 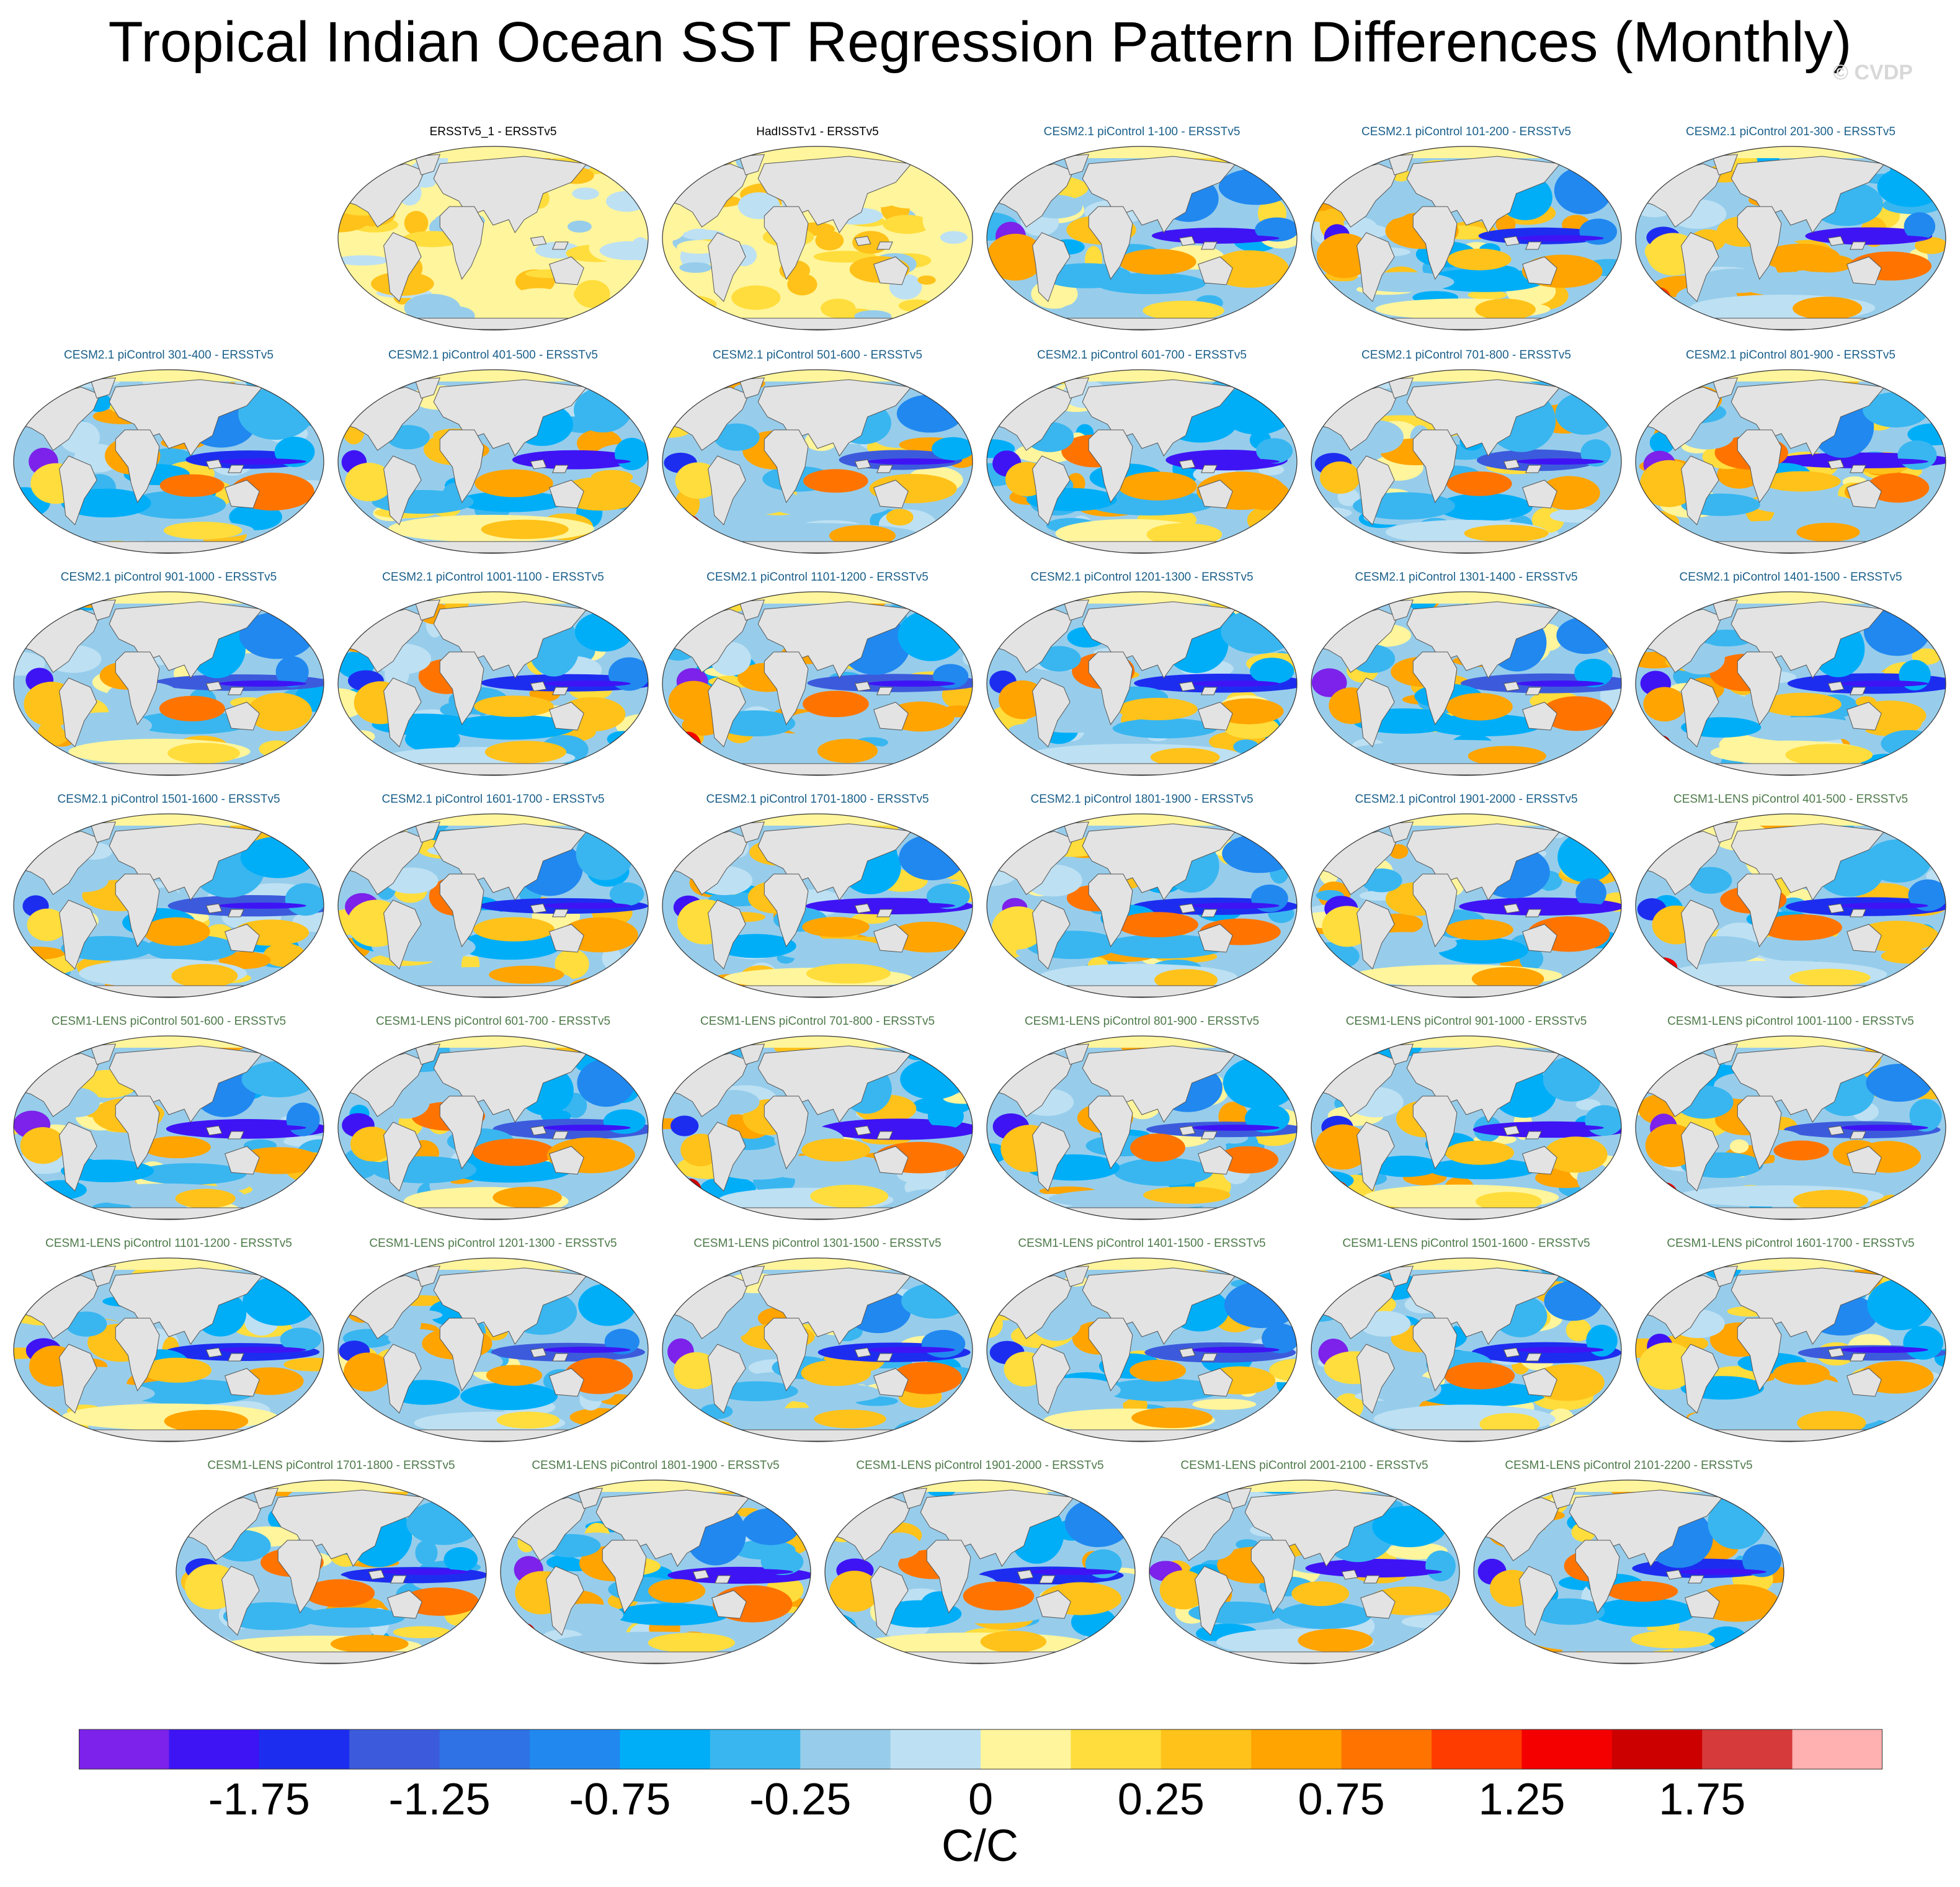 What do you see at coordinates (980, 1749) in the screenshot?
I see `colorbar` at bounding box center [980, 1749].